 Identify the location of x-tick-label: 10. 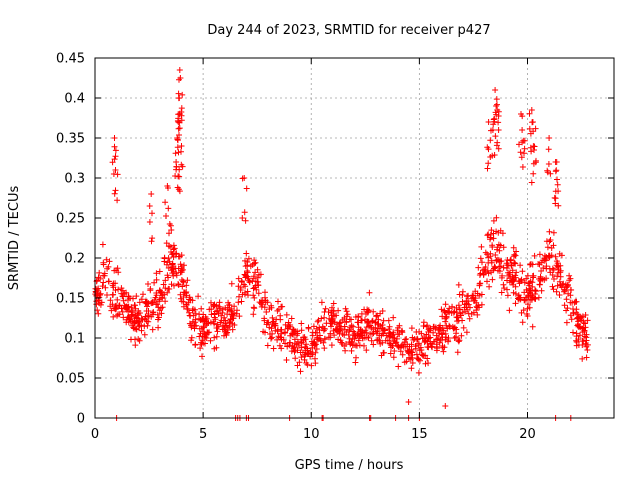
(311, 434).